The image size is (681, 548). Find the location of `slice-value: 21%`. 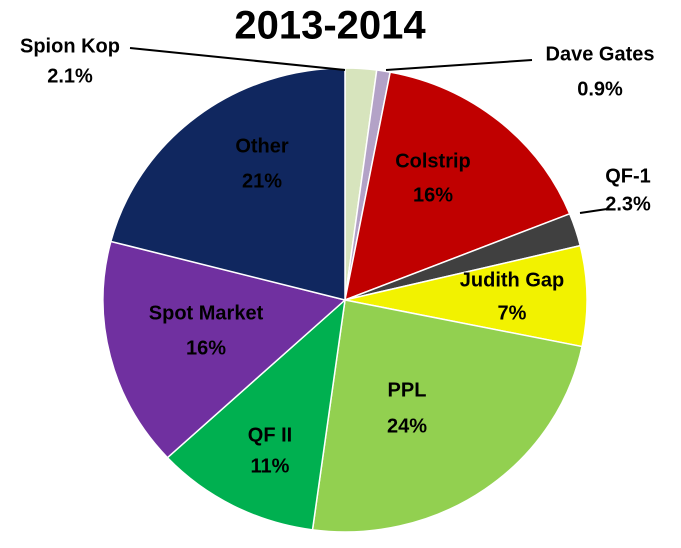

slice-value: 21% is located at coordinates (262, 181).